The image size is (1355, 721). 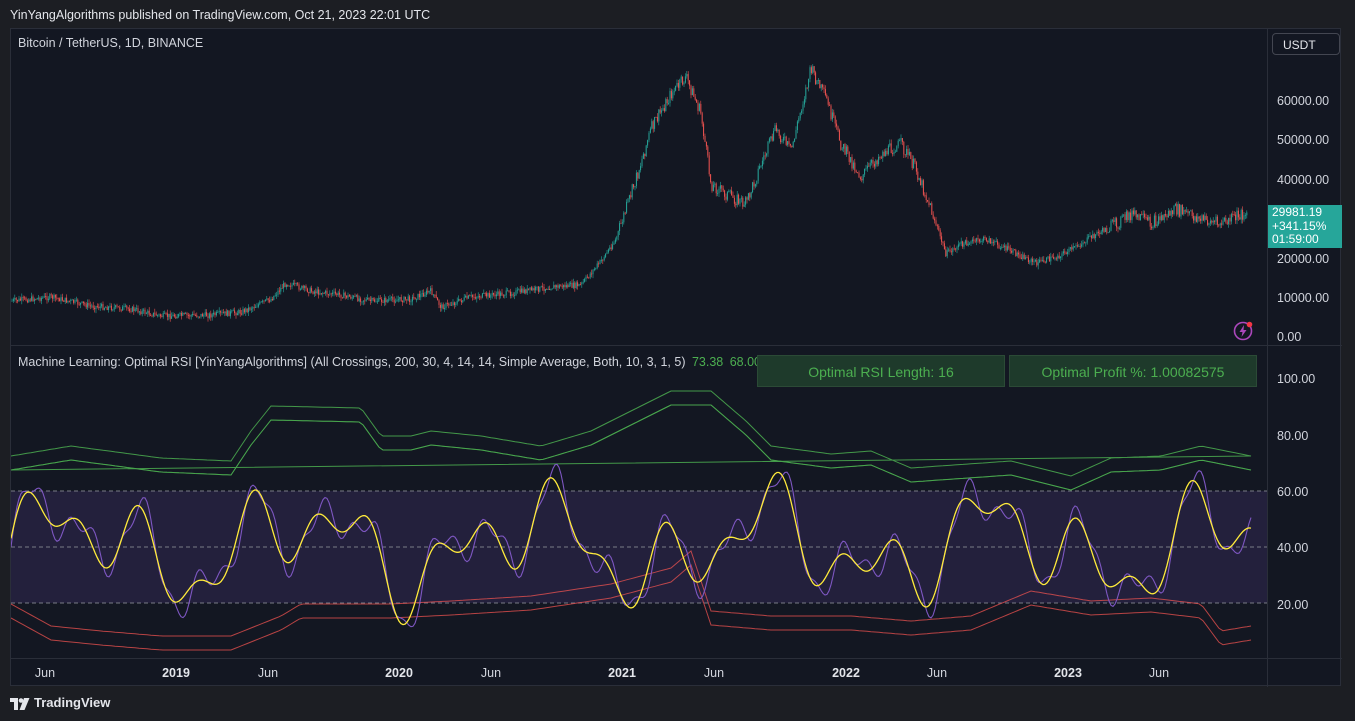 I want to click on upper-band-inner, so click(x=631, y=447).